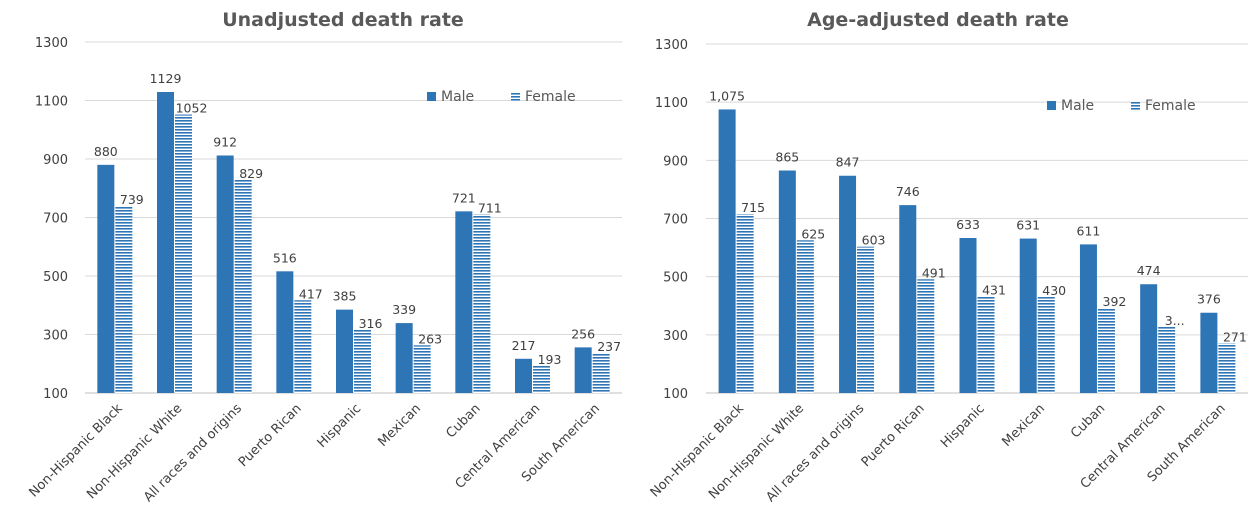  What do you see at coordinates (106, 151) in the screenshot?
I see `data-label-male: 880` at bounding box center [106, 151].